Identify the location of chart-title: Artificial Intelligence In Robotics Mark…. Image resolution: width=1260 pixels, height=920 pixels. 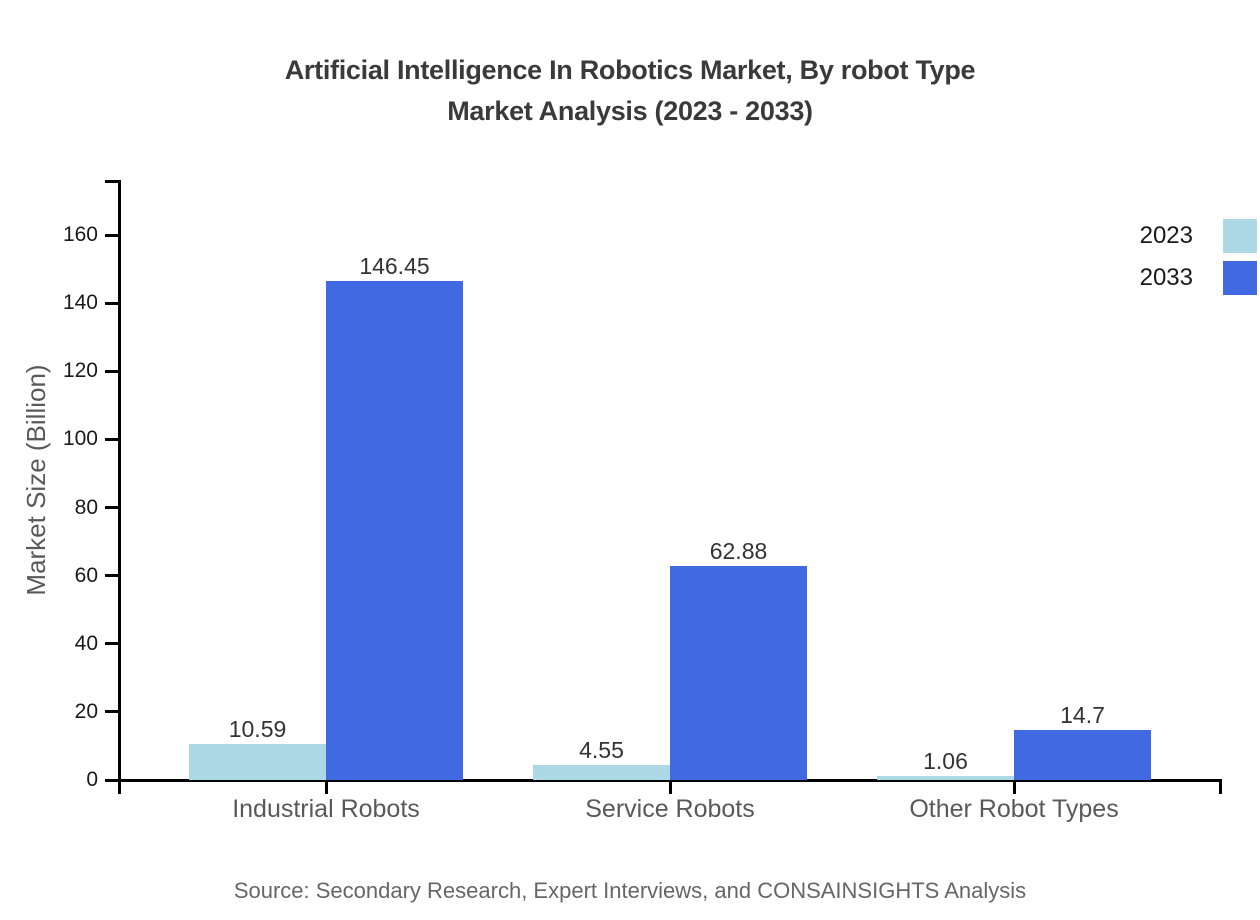
(630, 91).